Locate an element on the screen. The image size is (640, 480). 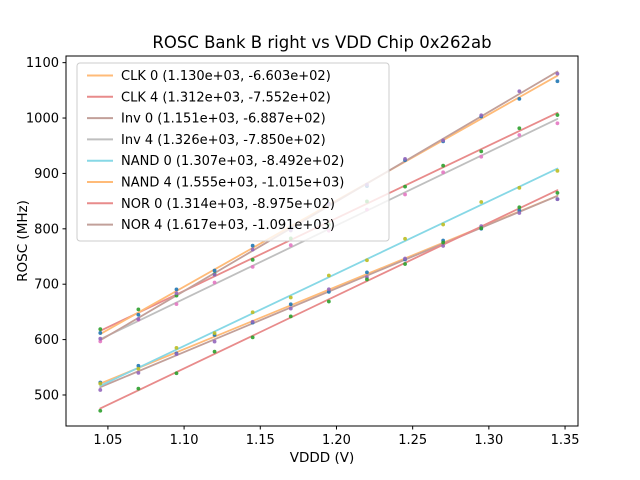
legend-entry-clk-0: CLK 0 (1.130e+03, -6.603e+02) is located at coordinates (209, 76).